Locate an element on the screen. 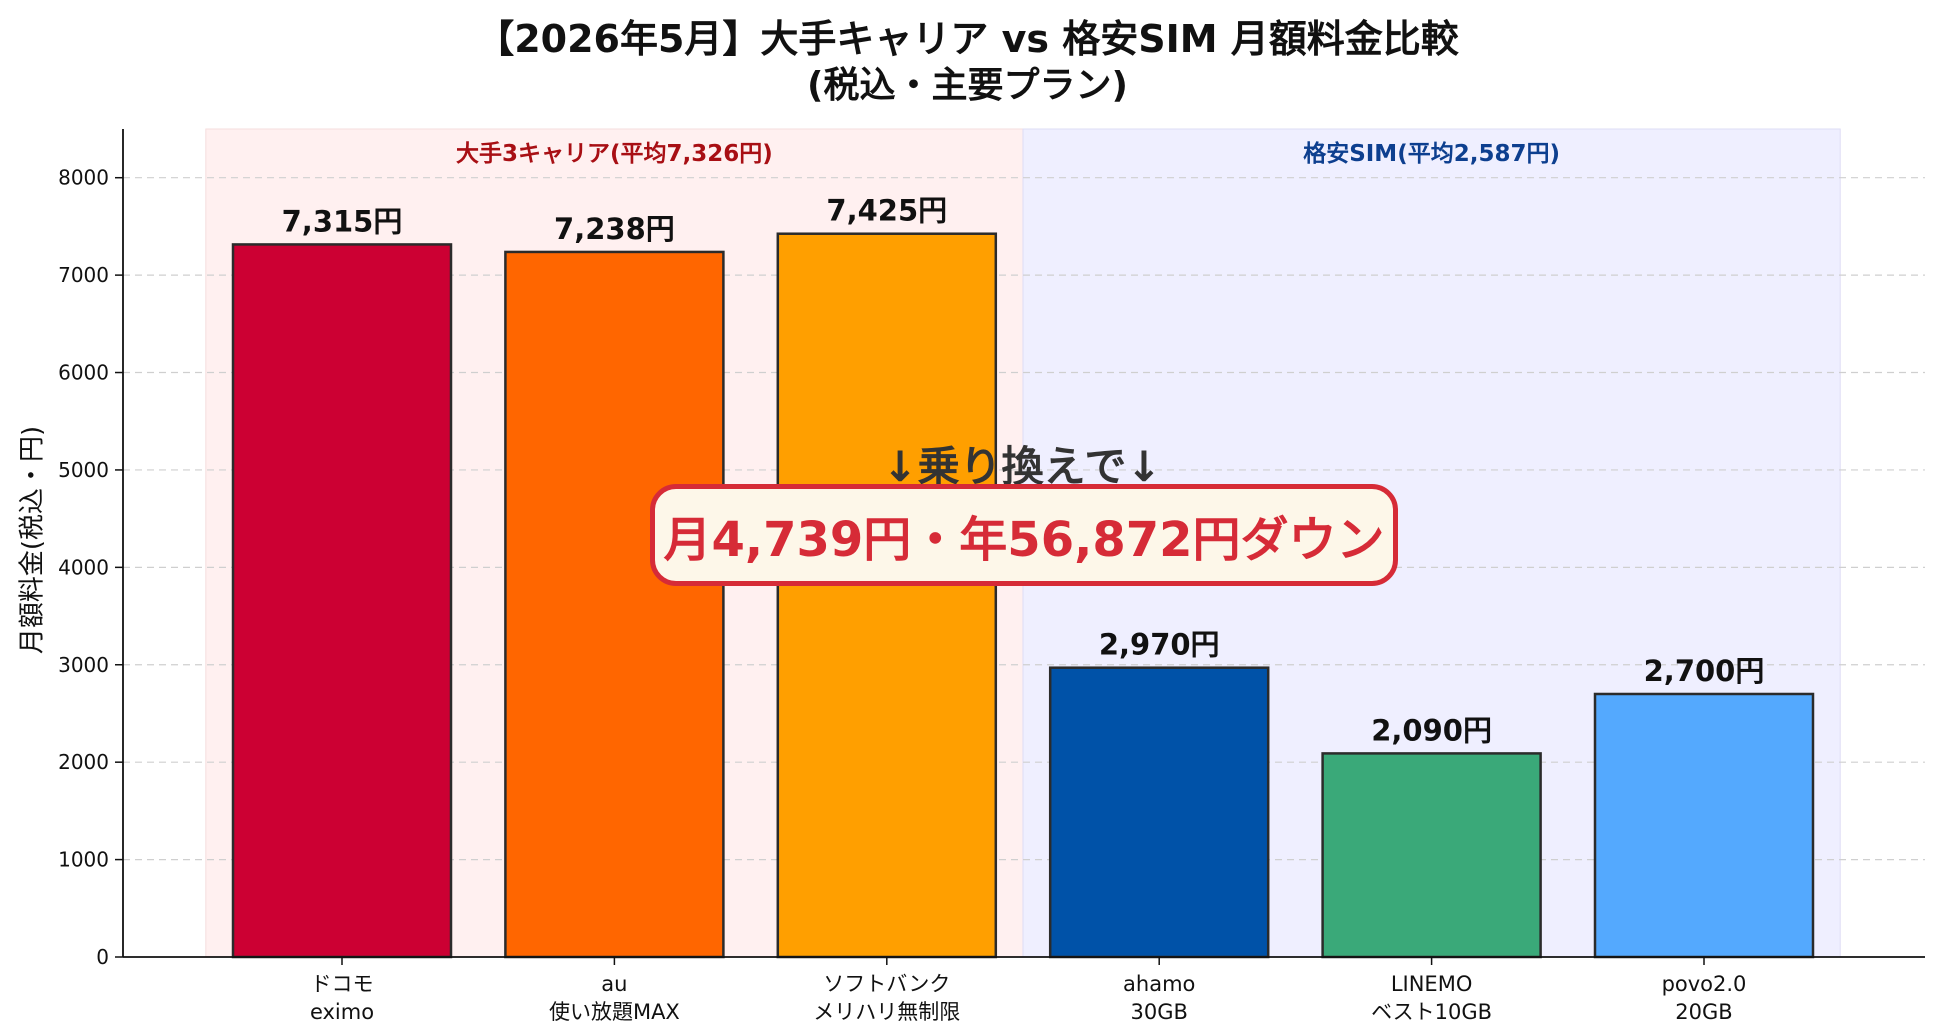 The height and width of the screenshot is (1036, 1935). y-tick-label: 3000 is located at coordinates (83, 665).